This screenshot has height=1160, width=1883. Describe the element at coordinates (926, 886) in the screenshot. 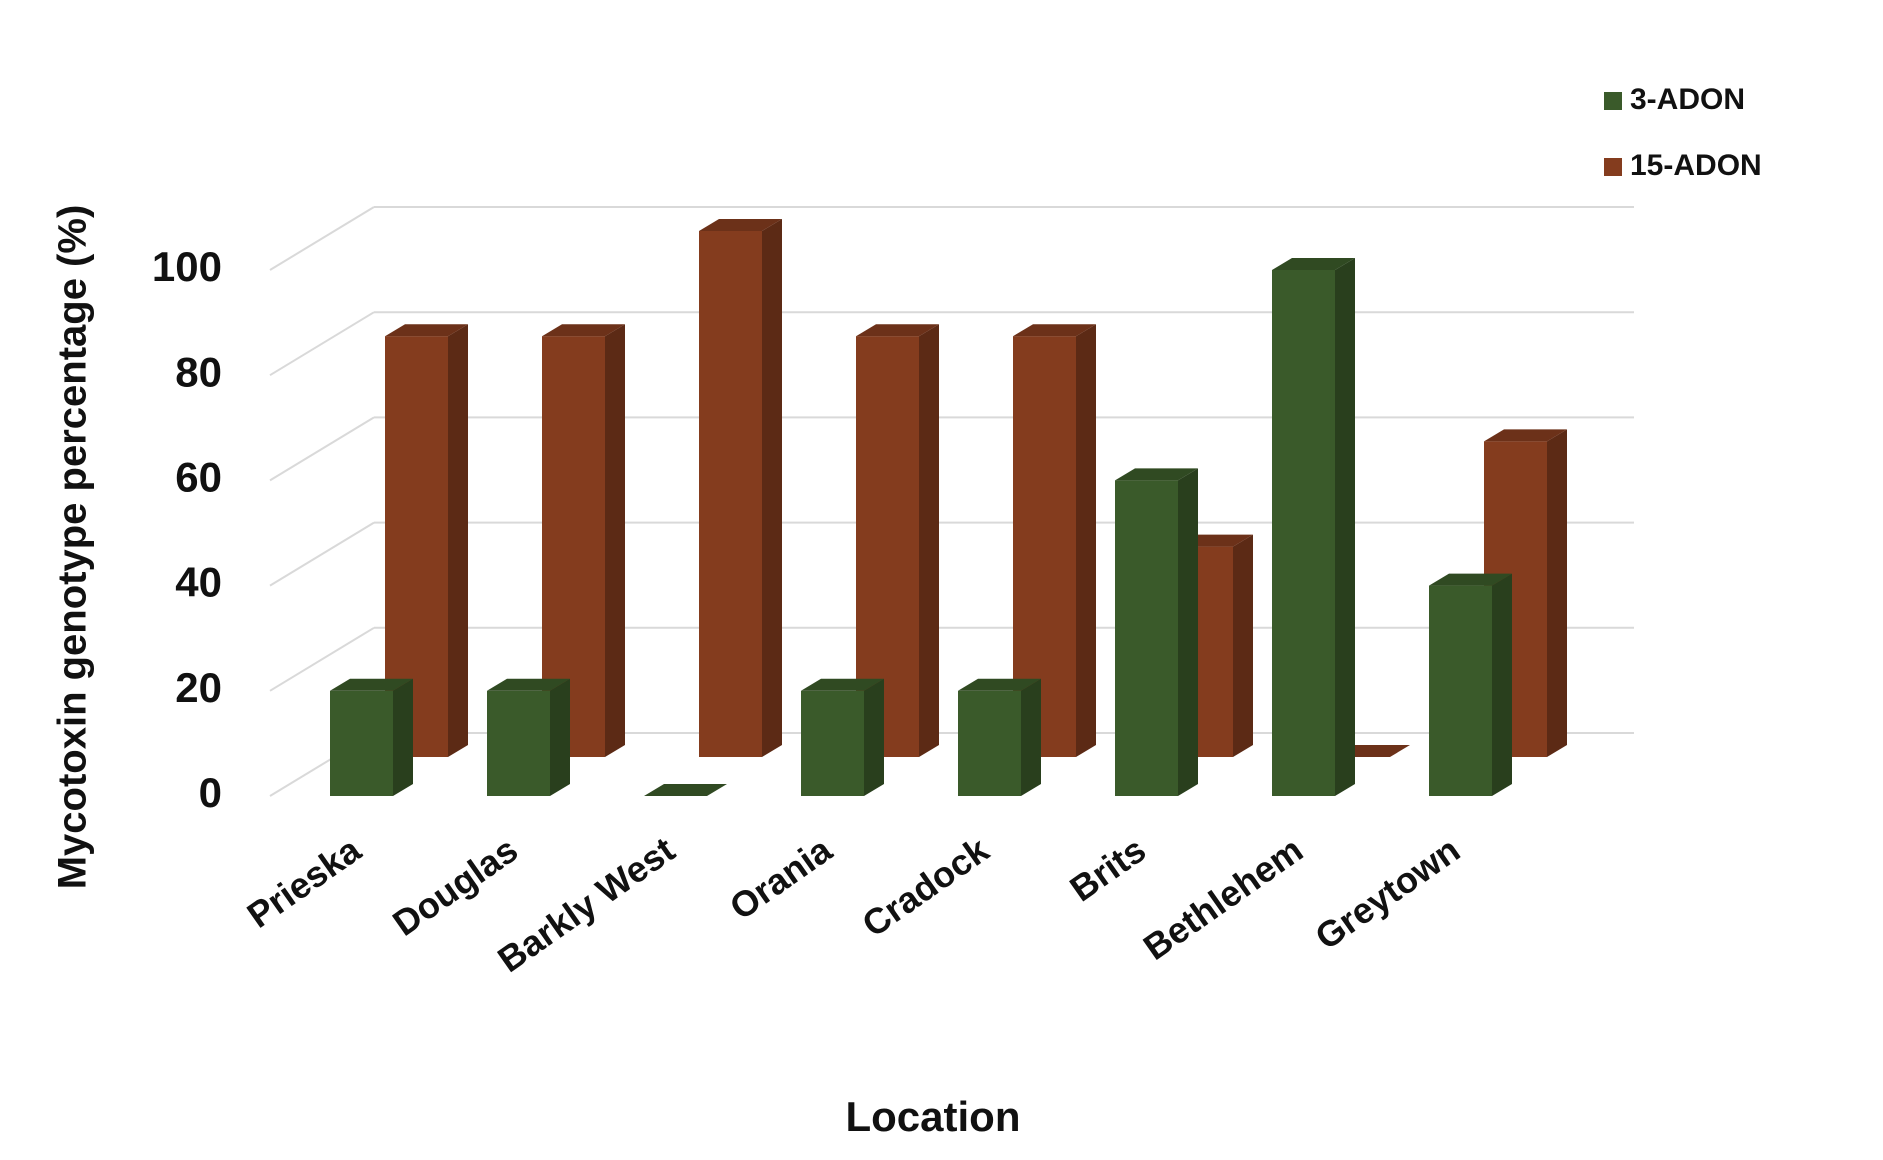

I see `x-tick-label: Cradock` at that location.